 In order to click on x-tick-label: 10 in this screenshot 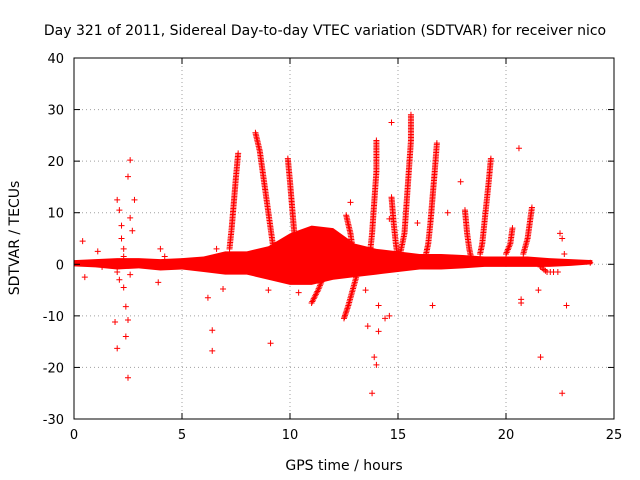, I will do `click(290, 435)`.